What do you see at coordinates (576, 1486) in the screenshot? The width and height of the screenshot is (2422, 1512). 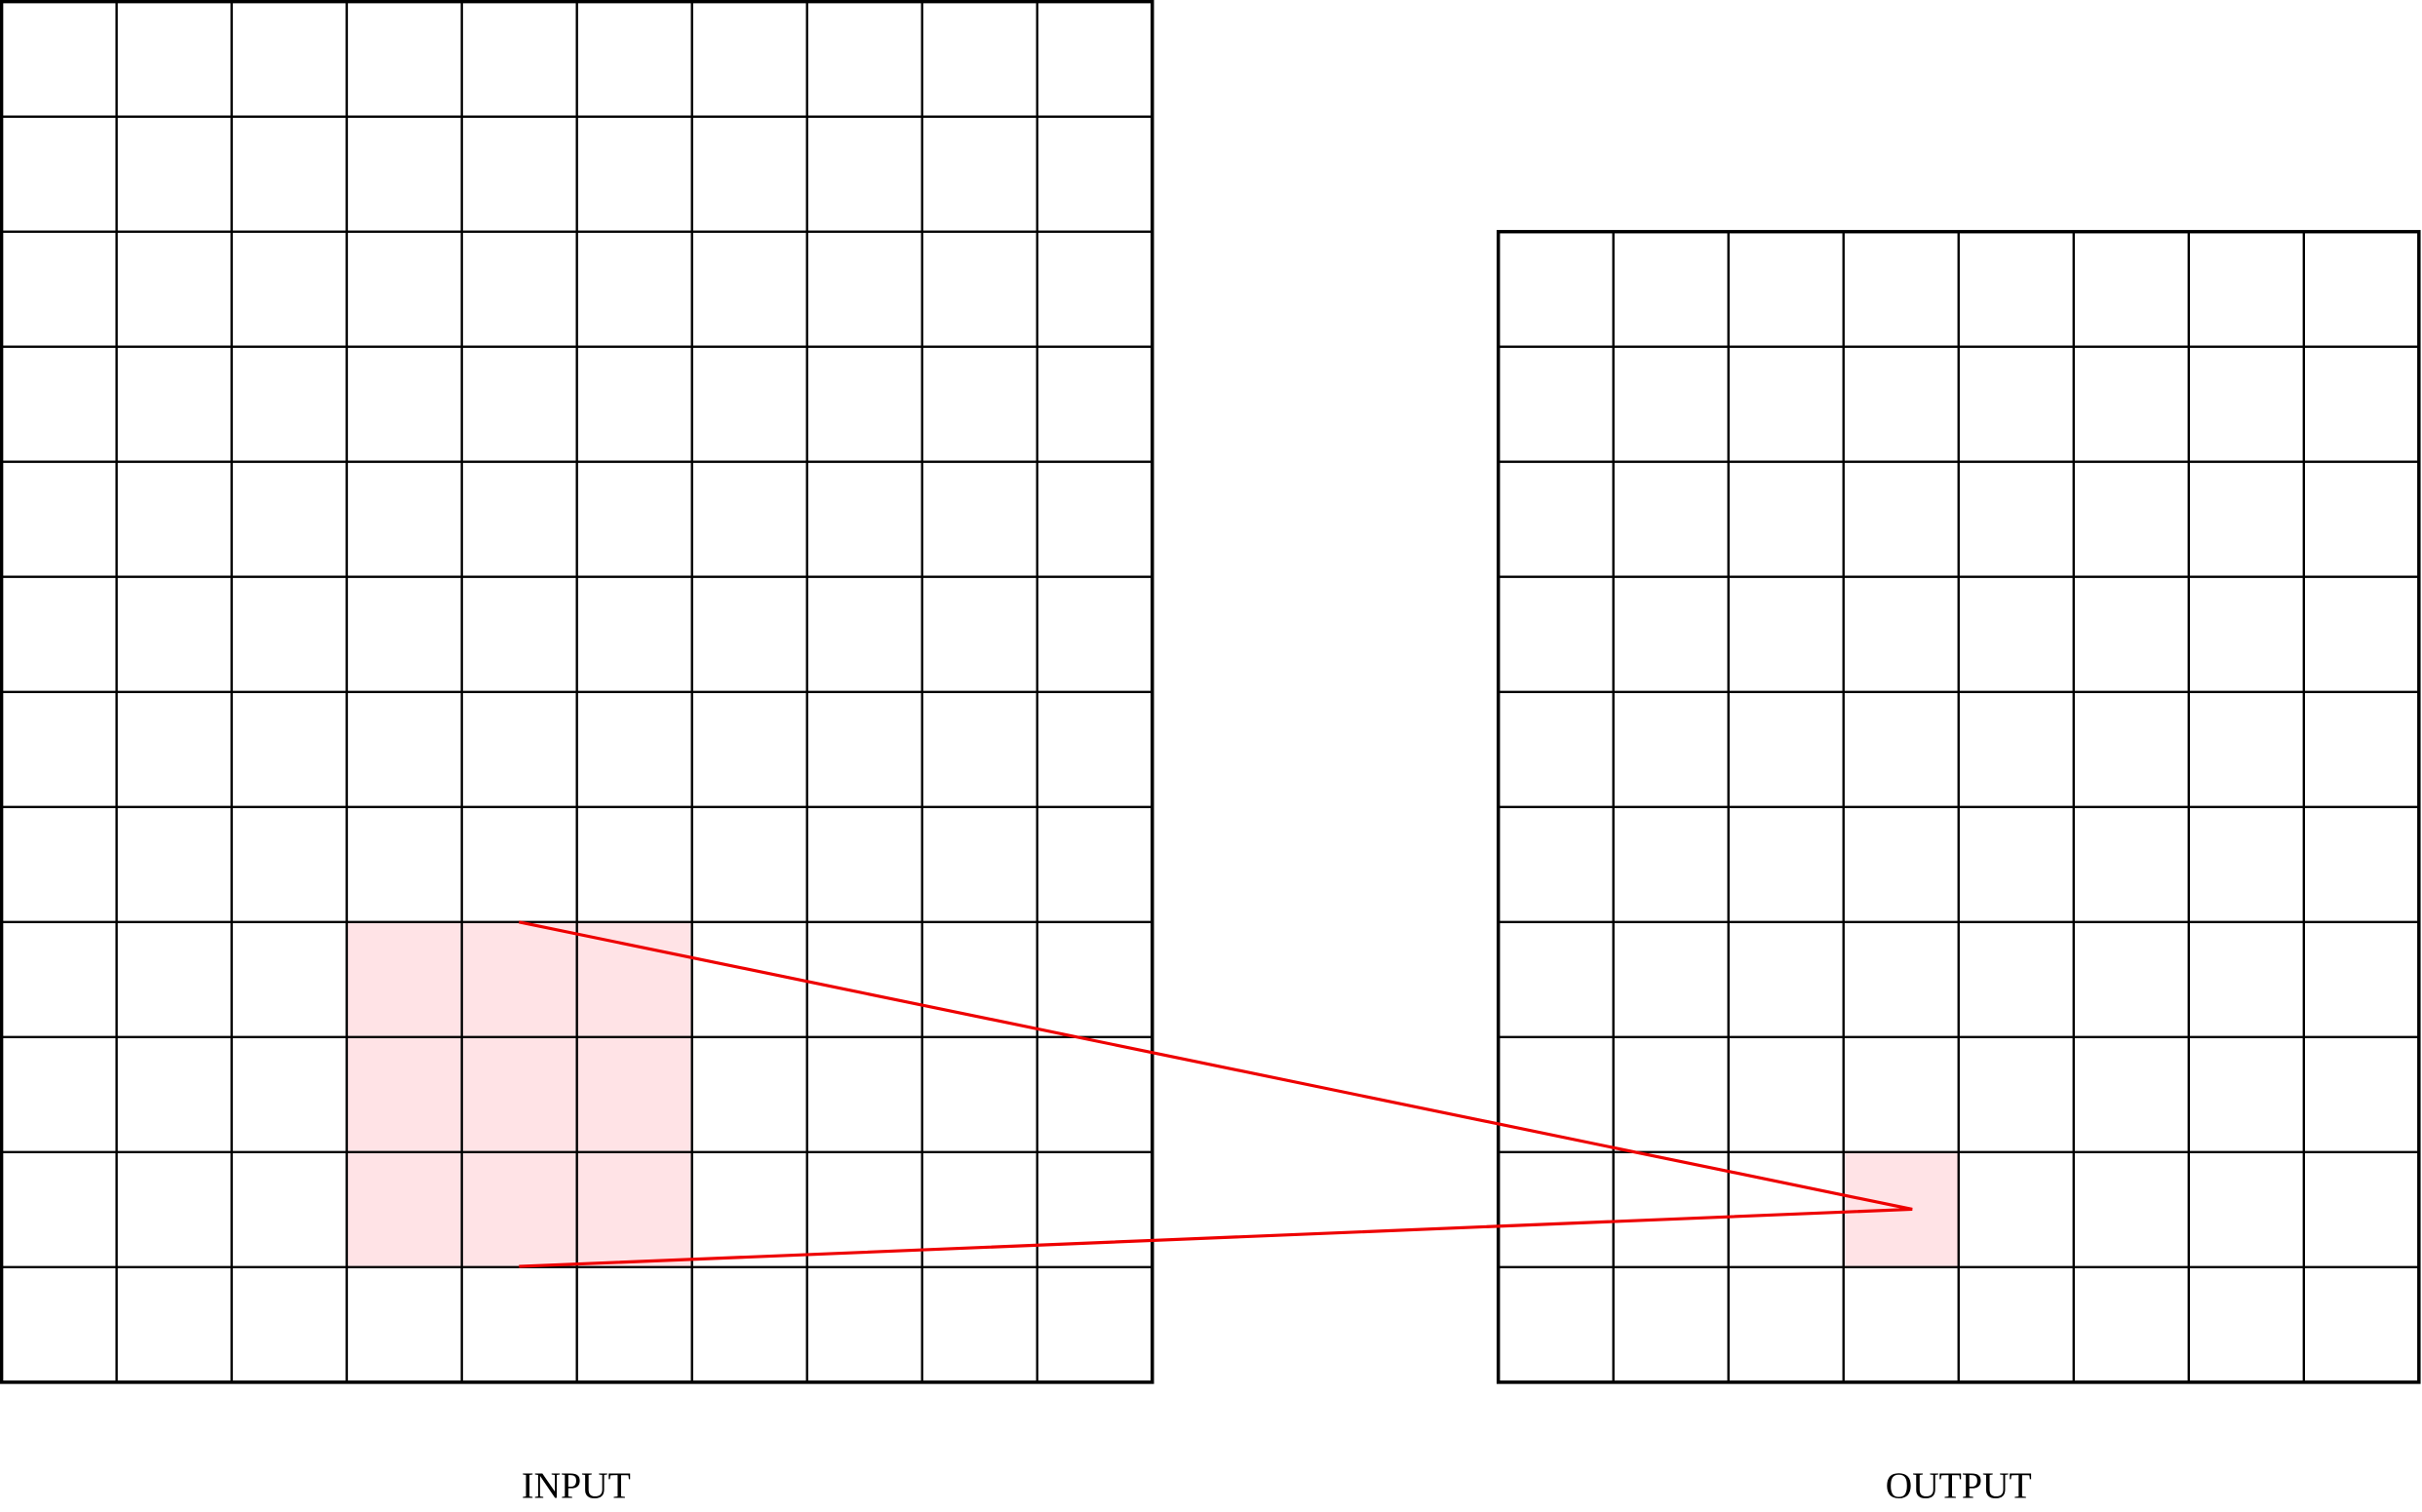 I see `input-label: INPUT` at bounding box center [576, 1486].